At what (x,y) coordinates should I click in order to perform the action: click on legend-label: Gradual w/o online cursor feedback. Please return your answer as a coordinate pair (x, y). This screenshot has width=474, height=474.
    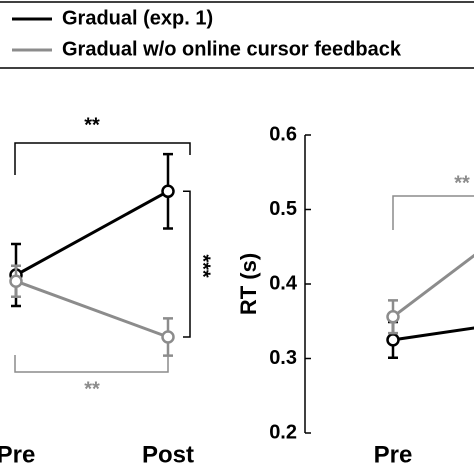
    Looking at the image, I should click on (232, 49).